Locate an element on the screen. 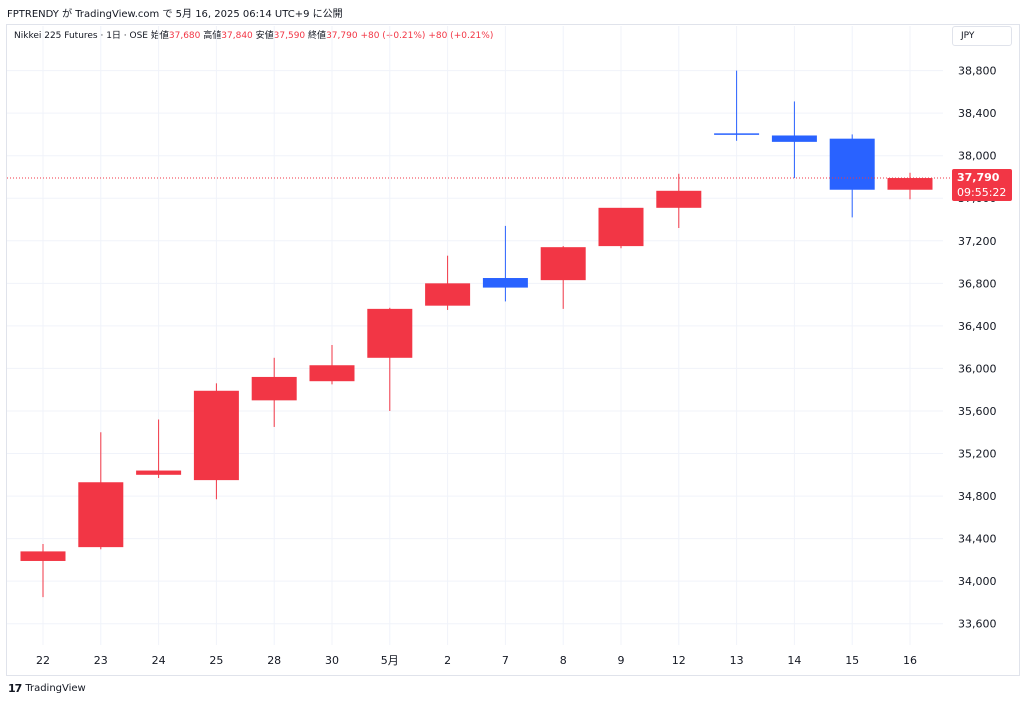  x-tick-label: 24 is located at coordinates (159, 660).